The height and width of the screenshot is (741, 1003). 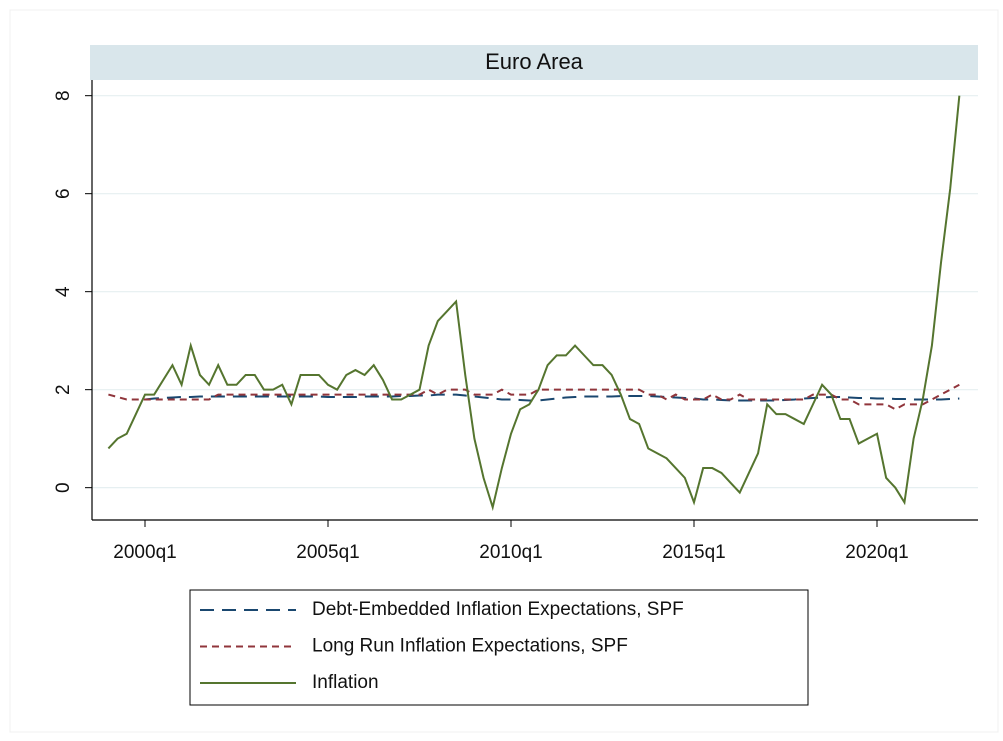 What do you see at coordinates (693, 552) in the screenshot?
I see `x-tick-label: 2015q1` at bounding box center [693, 552].